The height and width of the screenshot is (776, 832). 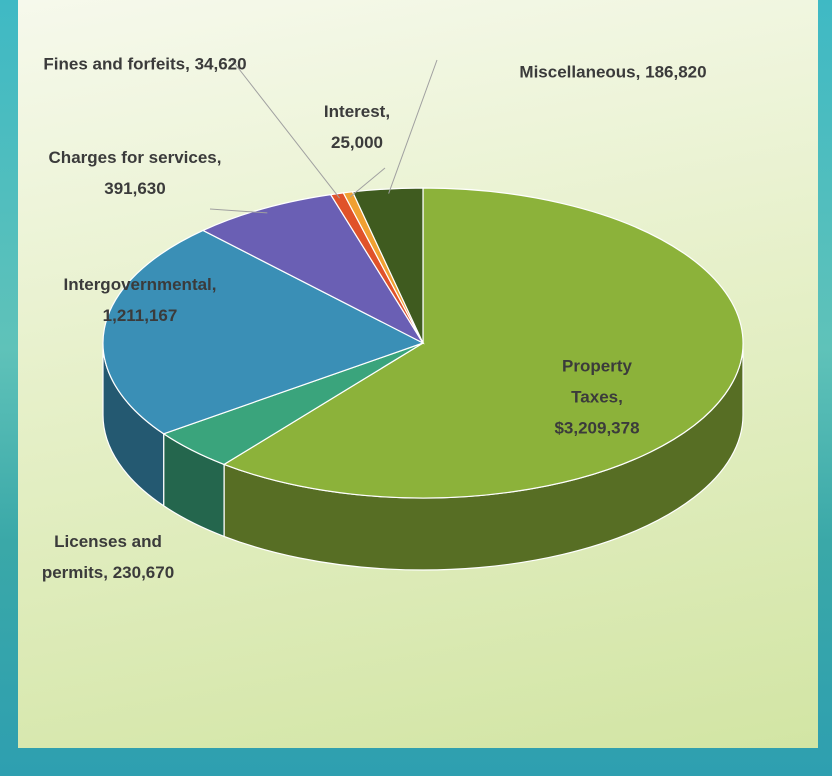 I want to click on label-value: 34,620, so click(x=220, y=64).